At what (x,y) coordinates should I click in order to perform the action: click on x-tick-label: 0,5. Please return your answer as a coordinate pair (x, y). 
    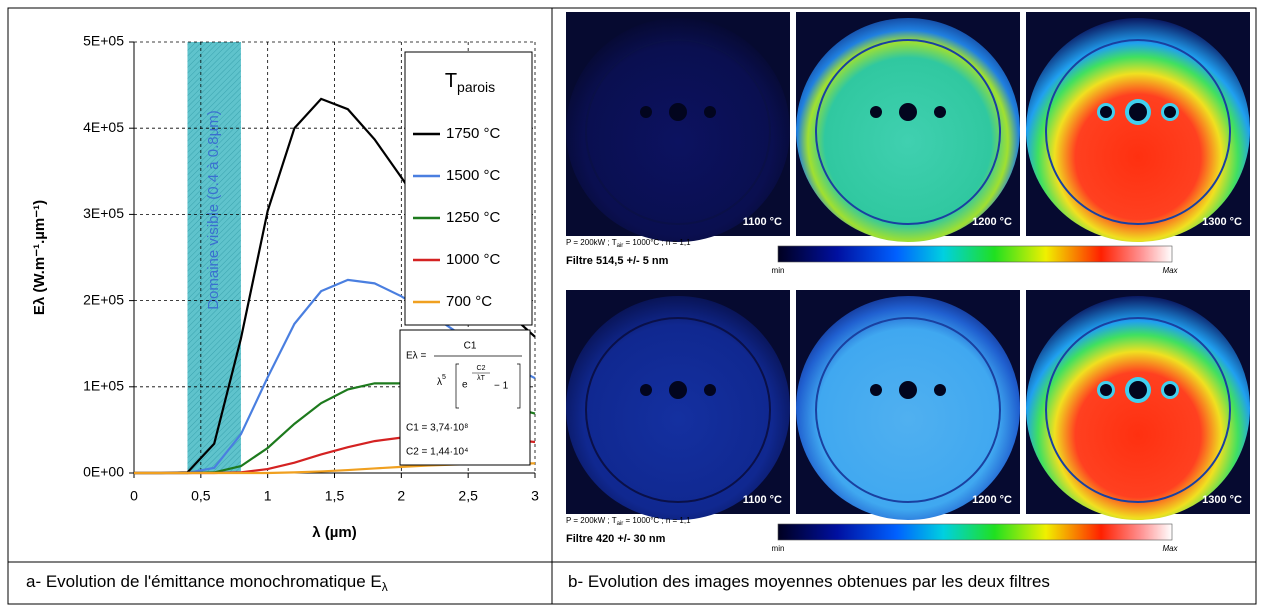
    Looking at the image, I should click on (201, 496).